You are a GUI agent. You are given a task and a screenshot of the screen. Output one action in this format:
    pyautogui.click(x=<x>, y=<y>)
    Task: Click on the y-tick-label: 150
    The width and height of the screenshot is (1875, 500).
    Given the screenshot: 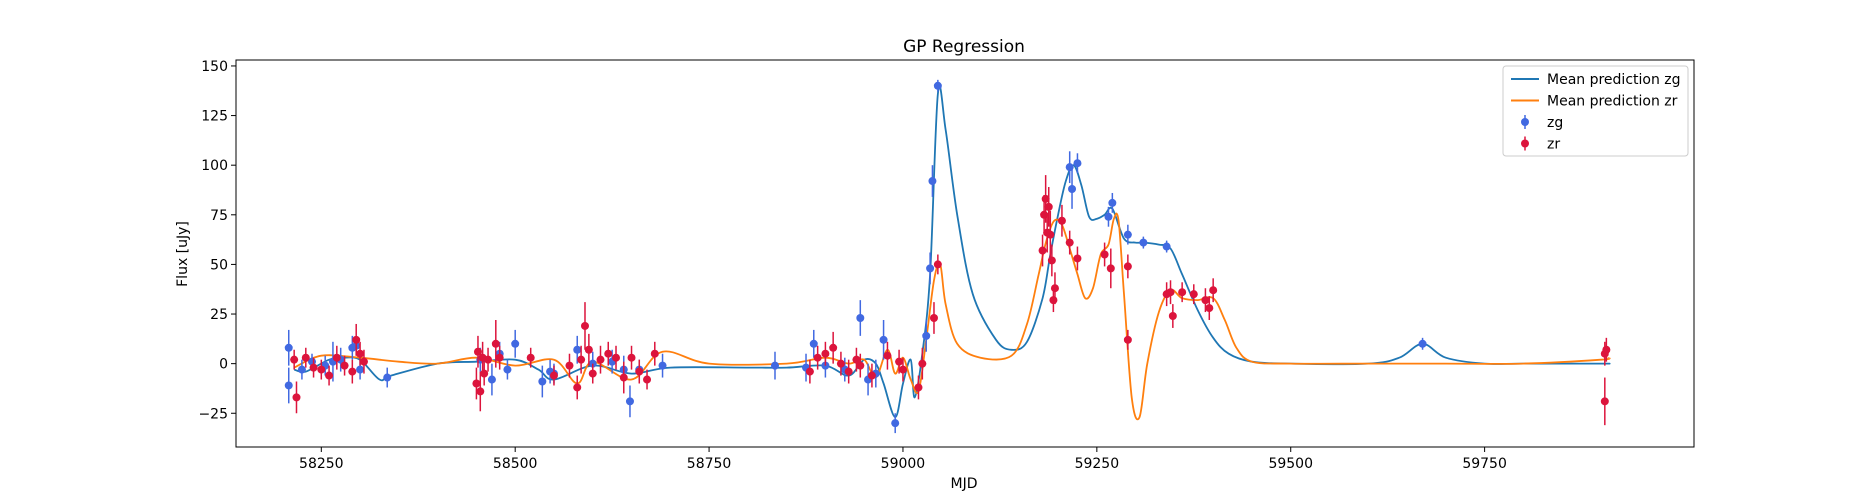 What is the action you would take?
    pyautogui.click(x=214, y=67)
    